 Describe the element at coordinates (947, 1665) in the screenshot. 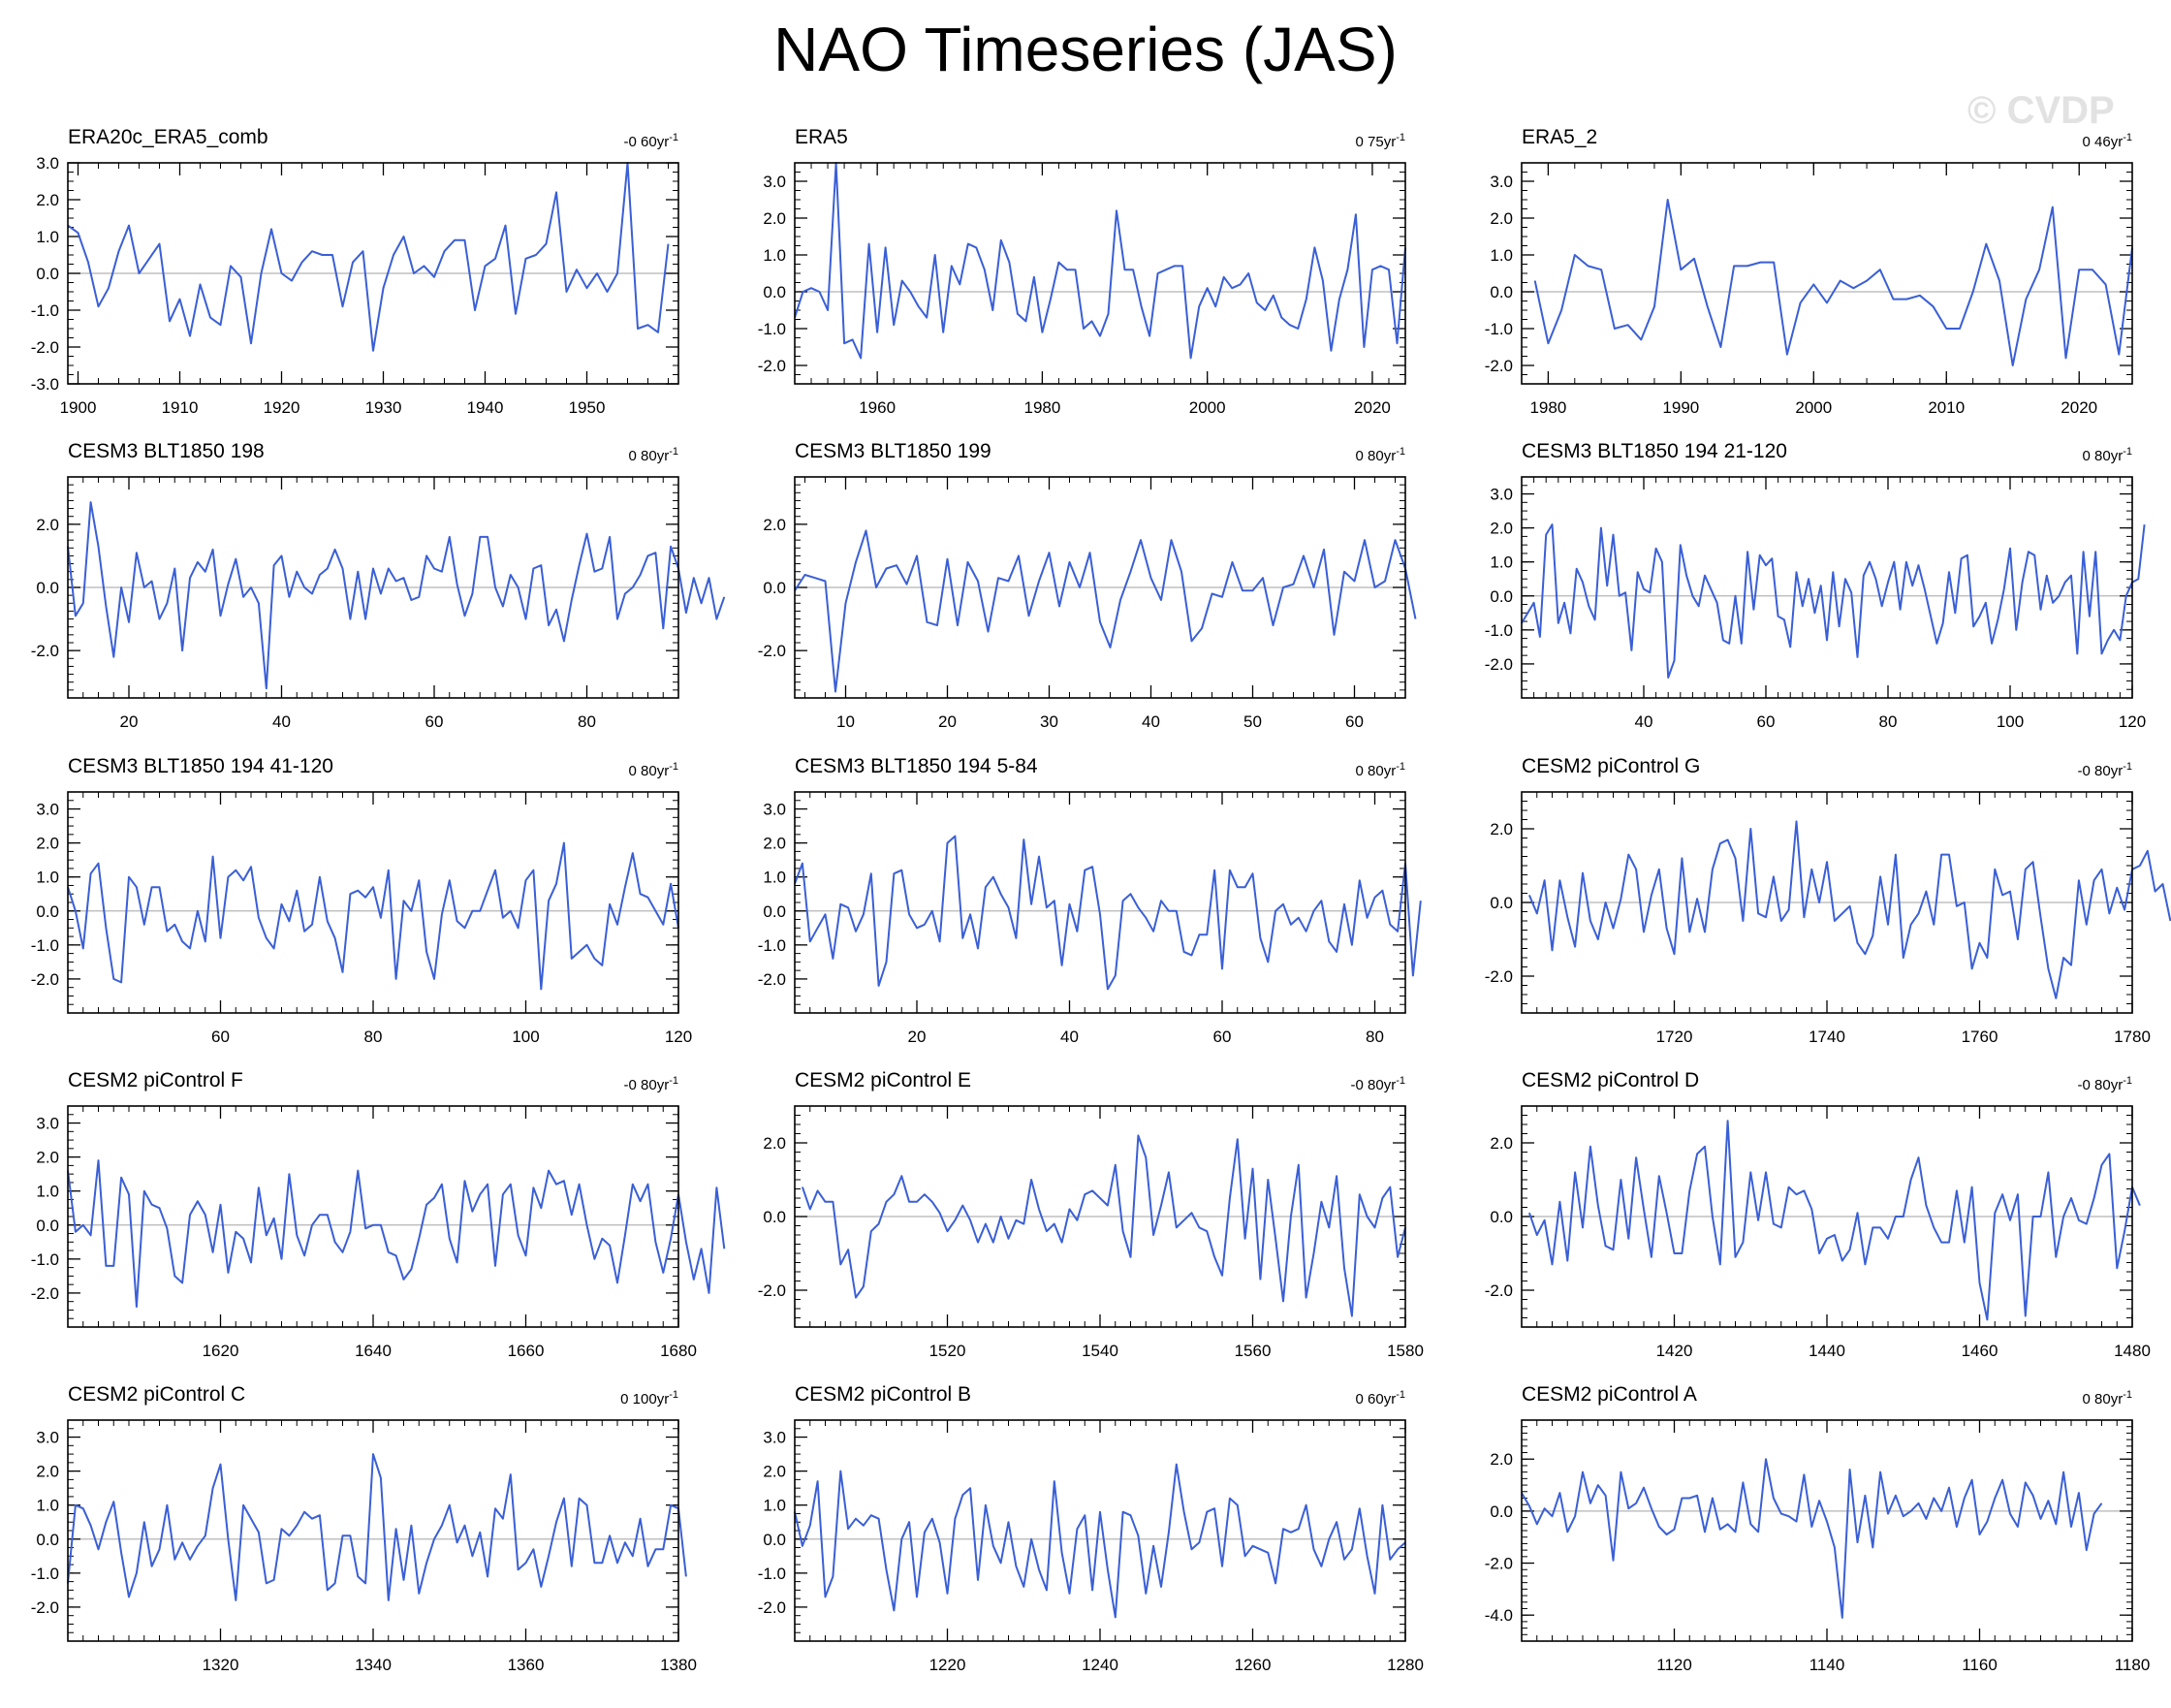

I see `x-tick-label: 1220` at that location.